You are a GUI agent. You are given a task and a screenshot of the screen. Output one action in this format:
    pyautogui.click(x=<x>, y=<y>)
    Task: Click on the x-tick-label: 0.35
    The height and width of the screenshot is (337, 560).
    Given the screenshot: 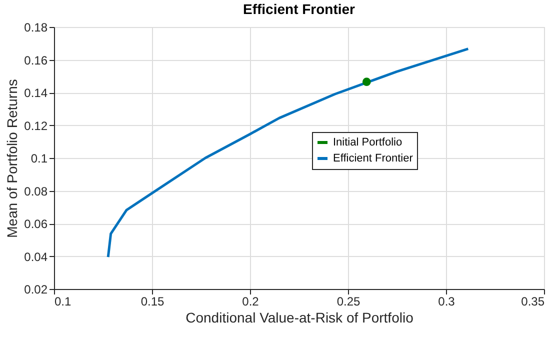 What is the action you would take?
    pyautogui.click(x=533, y=301)
    